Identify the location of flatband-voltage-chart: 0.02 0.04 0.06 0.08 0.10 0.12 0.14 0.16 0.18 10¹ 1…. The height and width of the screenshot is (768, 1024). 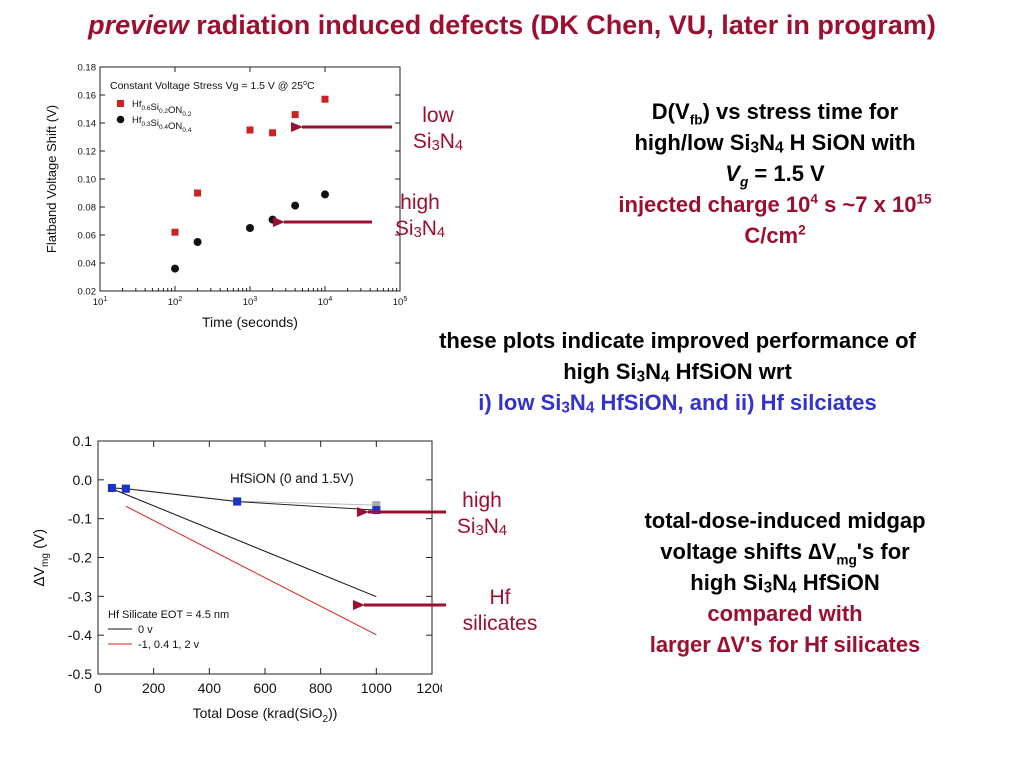
(226, 197).